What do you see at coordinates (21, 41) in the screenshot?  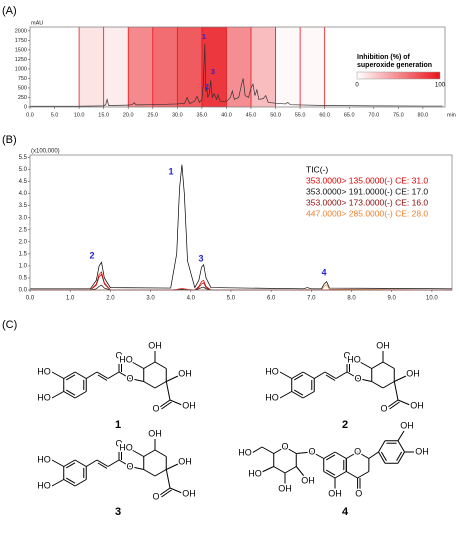 I see `y-tick-label: 1750` at bounding box center [21, 41].